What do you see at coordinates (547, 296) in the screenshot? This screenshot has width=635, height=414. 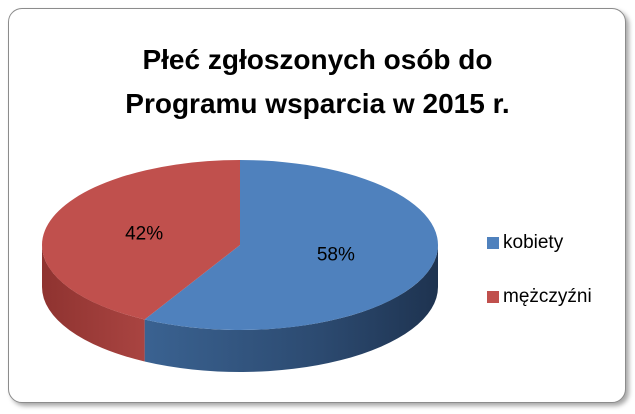 I see `legend-label: mężczyźni` at bounding box center [547, 296].